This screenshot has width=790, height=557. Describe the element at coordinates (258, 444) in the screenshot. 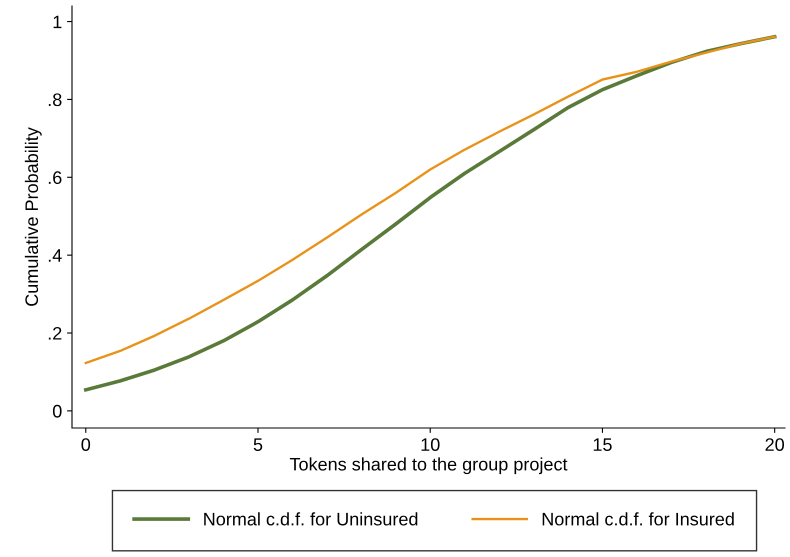

I see `x-tick-label: 5` at that location.